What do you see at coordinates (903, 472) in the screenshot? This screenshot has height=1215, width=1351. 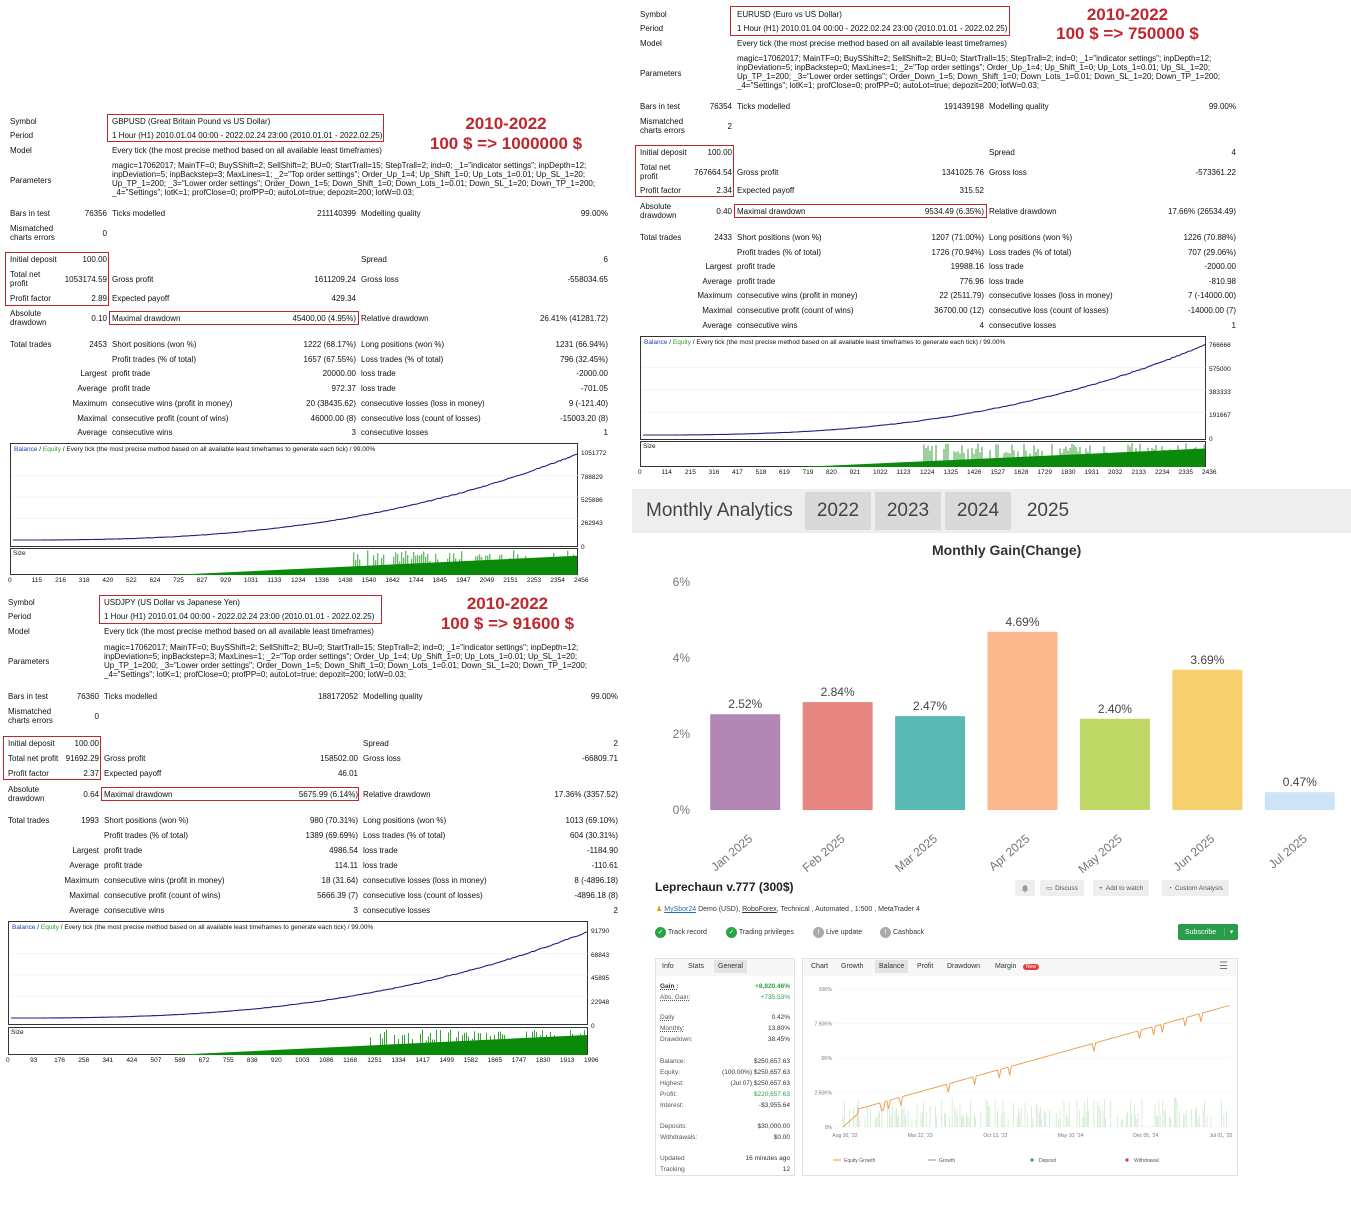 I see `x-tick: 1123` at bounding box center [903, 472].